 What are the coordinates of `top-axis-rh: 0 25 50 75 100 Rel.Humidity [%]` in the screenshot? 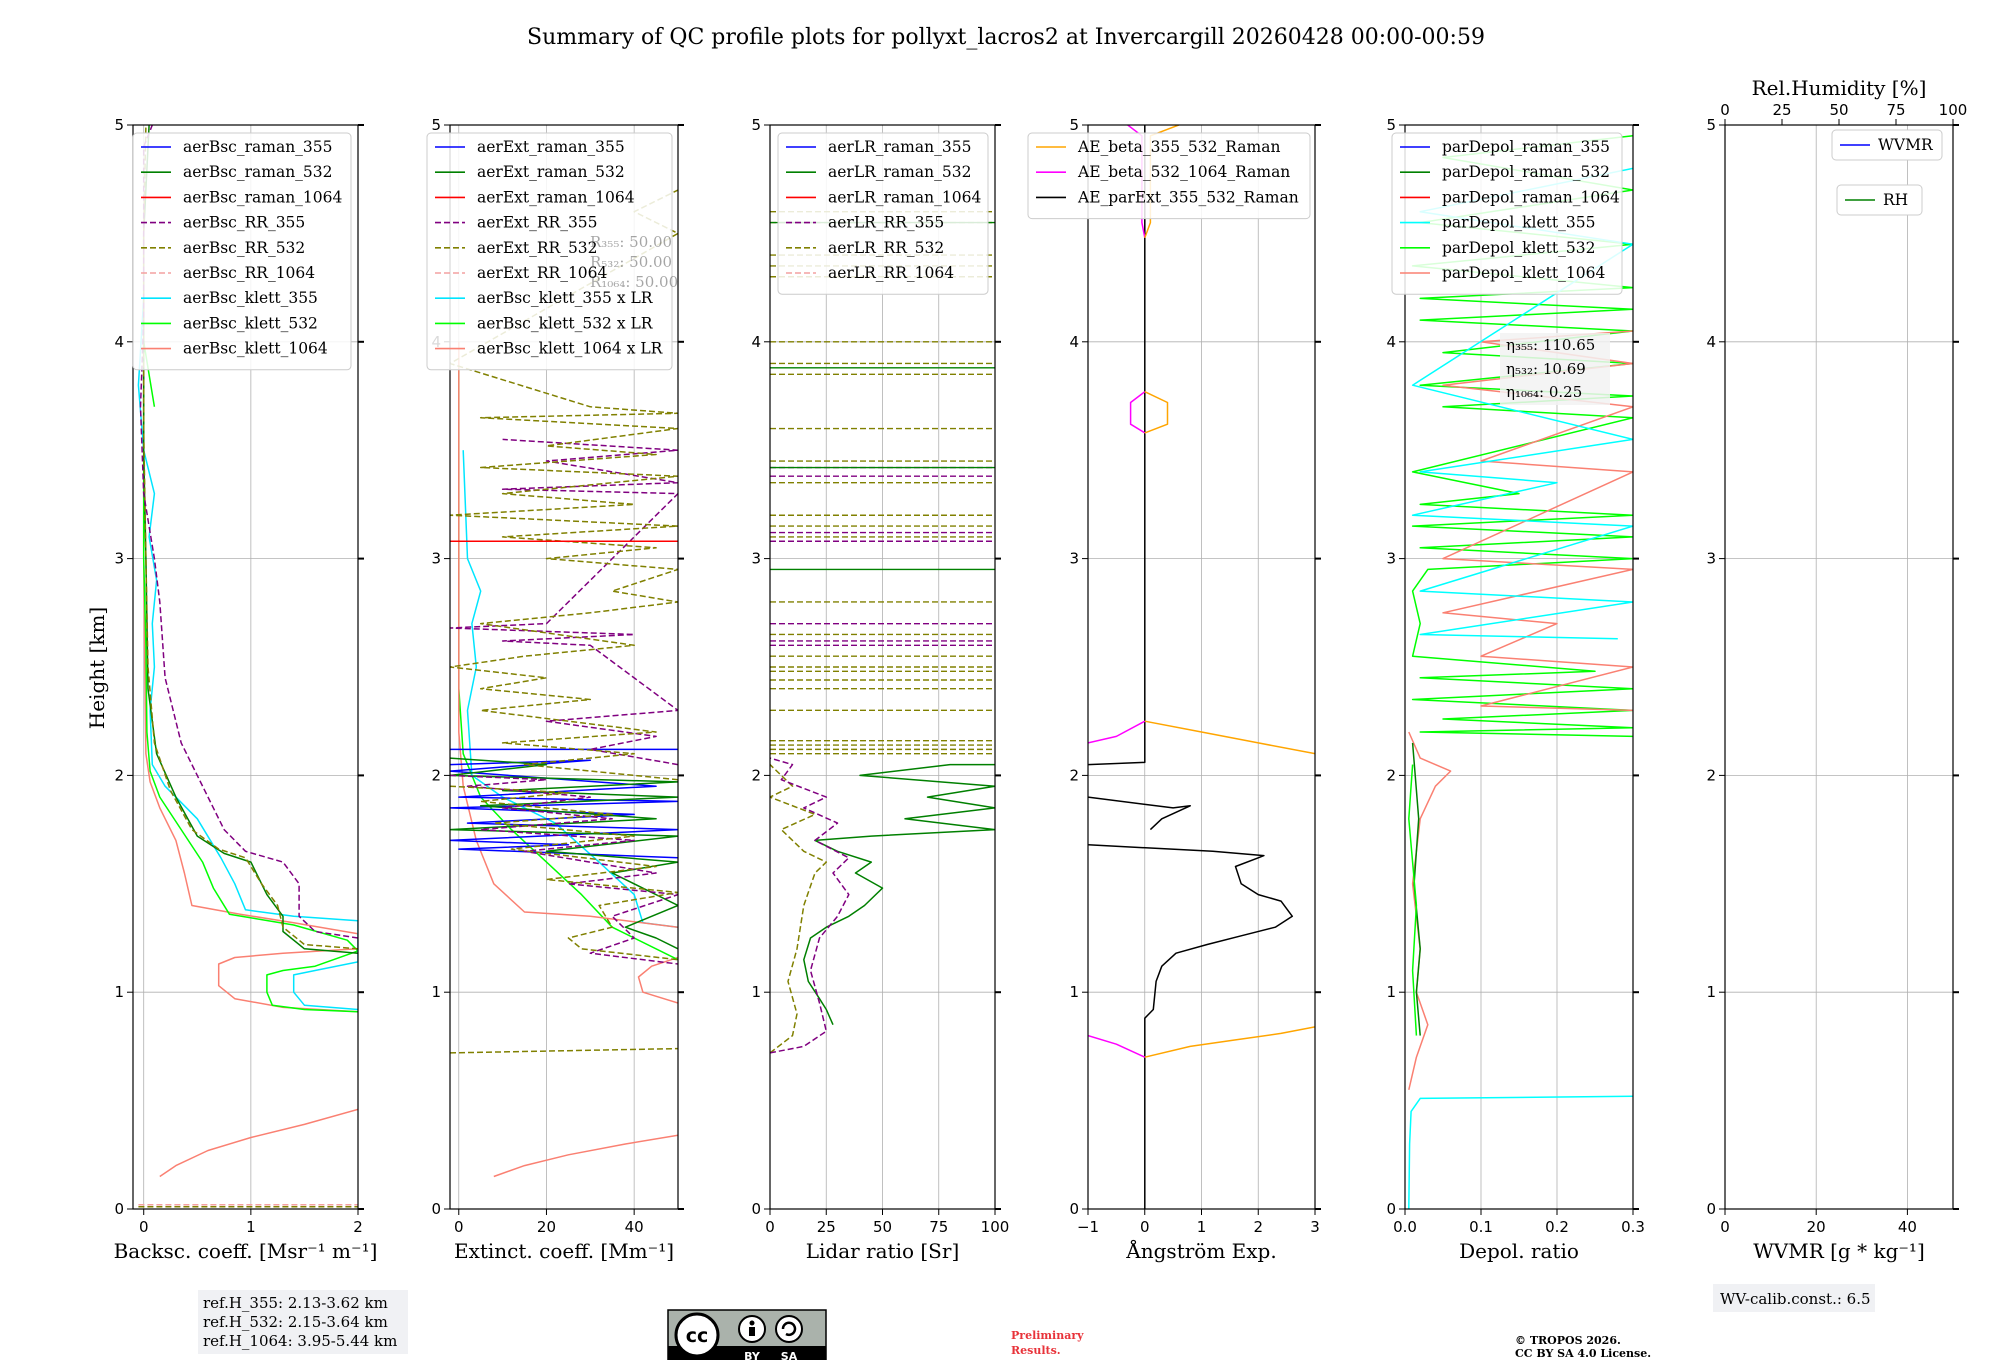 It's located at (1843, 100).